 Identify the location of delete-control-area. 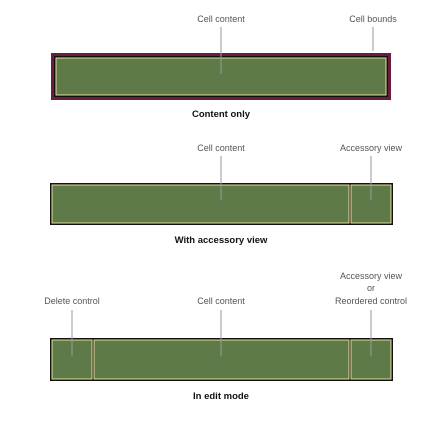
(72, 359).